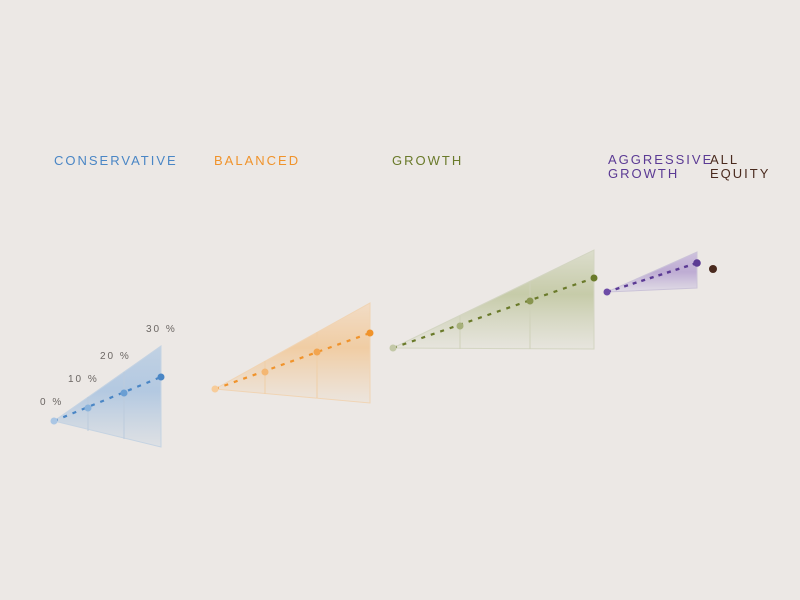 The width and height of the screenshot is (800, 600). I want to click on label-balanced: BALANCED, so click(257, 160).